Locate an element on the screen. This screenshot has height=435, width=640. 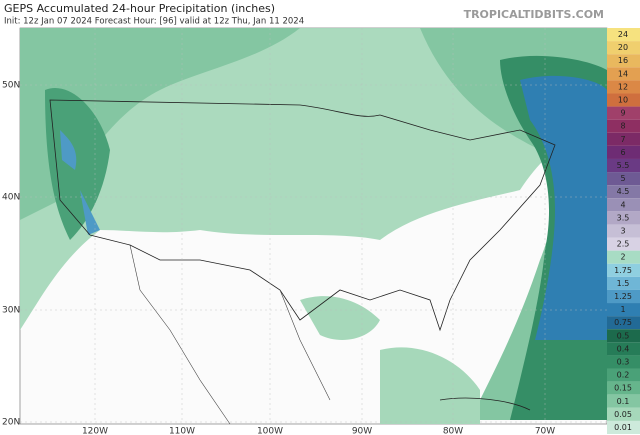
colorbar-label: 3 is located at coordinates (622, 231).